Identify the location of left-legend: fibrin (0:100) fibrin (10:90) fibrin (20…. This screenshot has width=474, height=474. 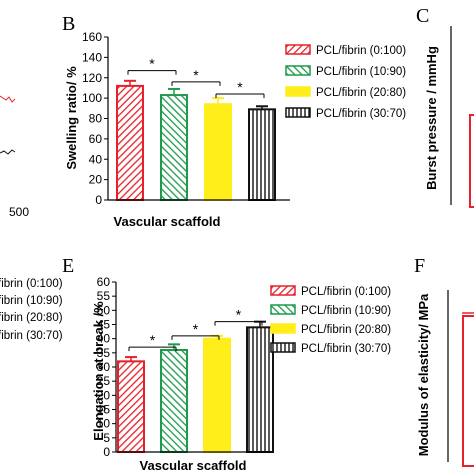
(31, 310).